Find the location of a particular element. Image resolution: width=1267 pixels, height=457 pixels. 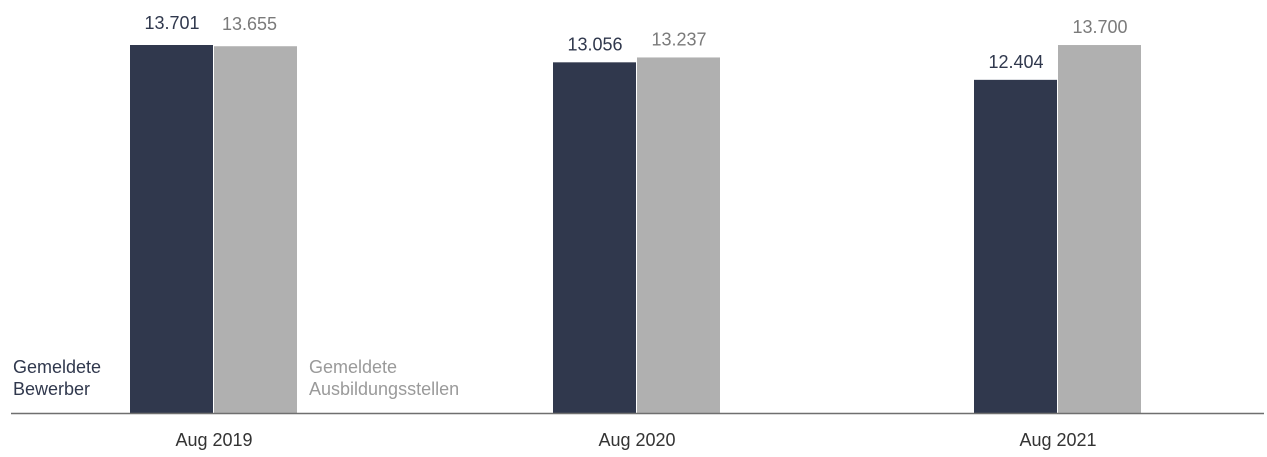

legend-label-ausbildungsstellen: Gemeldete is located at coordinates (353, 367).